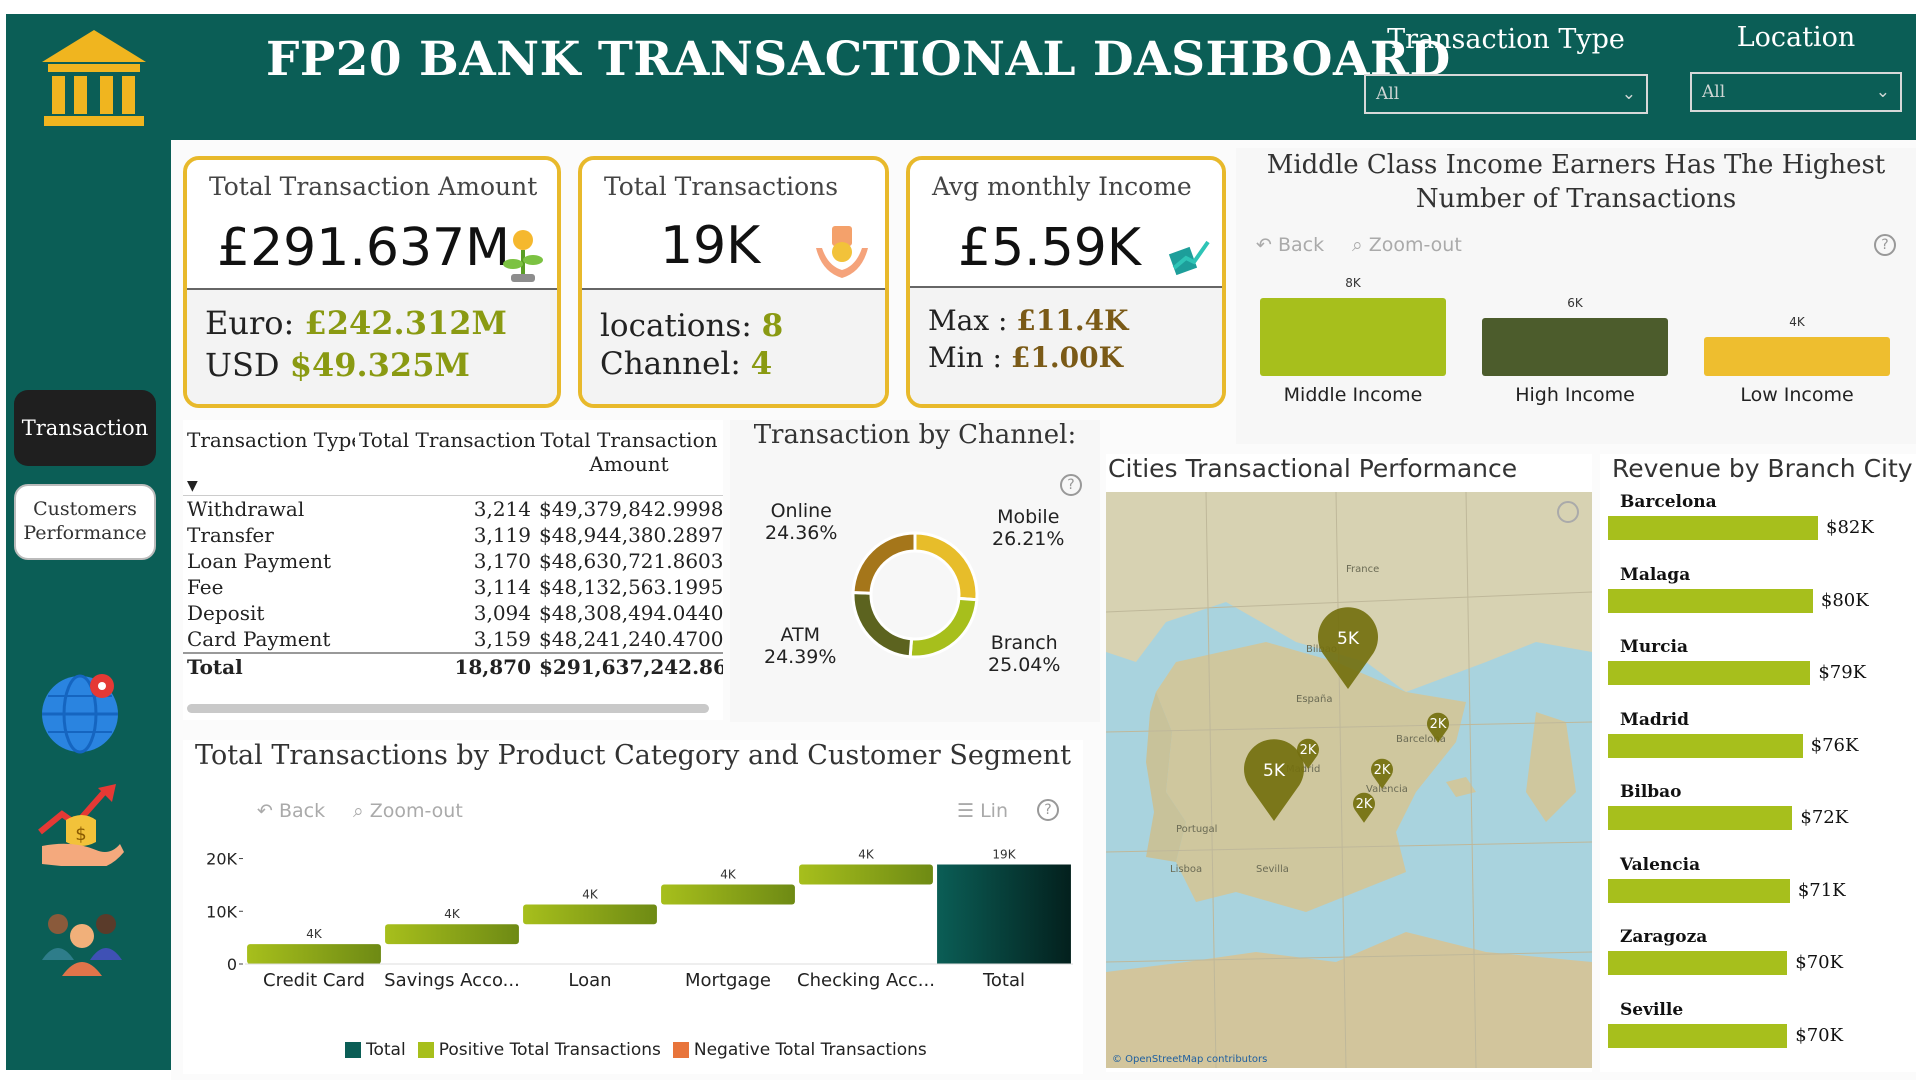  What do you see at coordinates (772, 326) in the screenshot?
I see `locations-value: 8` at bounding box center [772, 326].